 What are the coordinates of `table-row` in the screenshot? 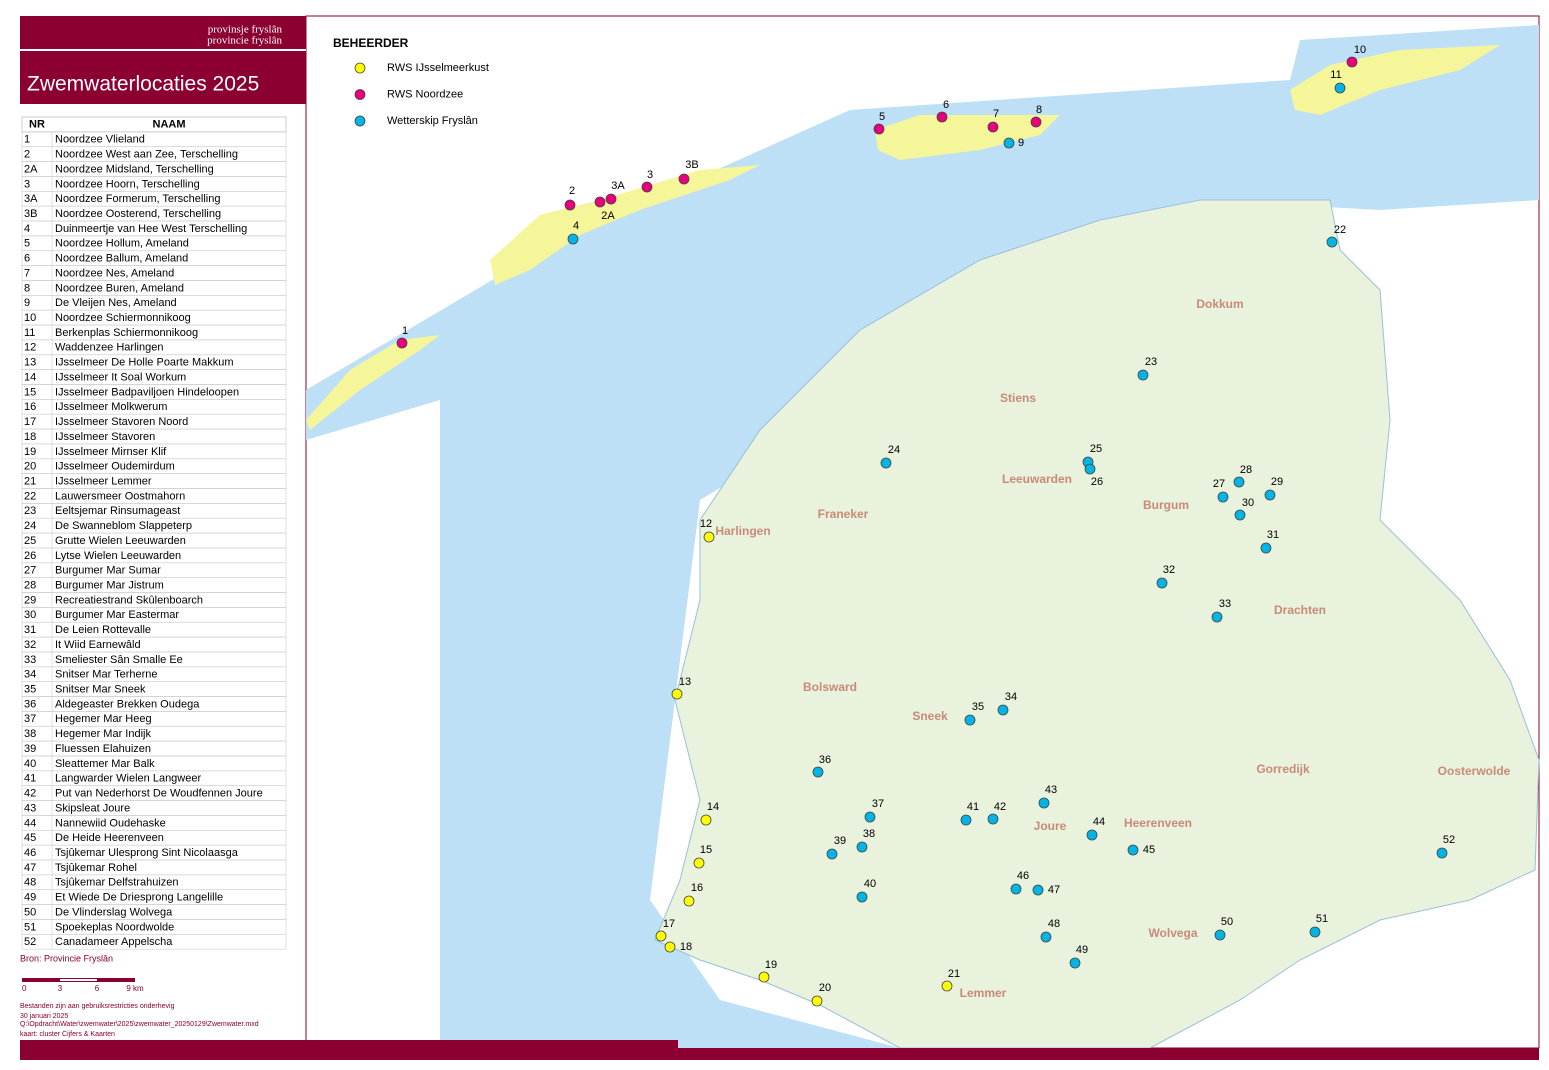 It's located at (154, 941).